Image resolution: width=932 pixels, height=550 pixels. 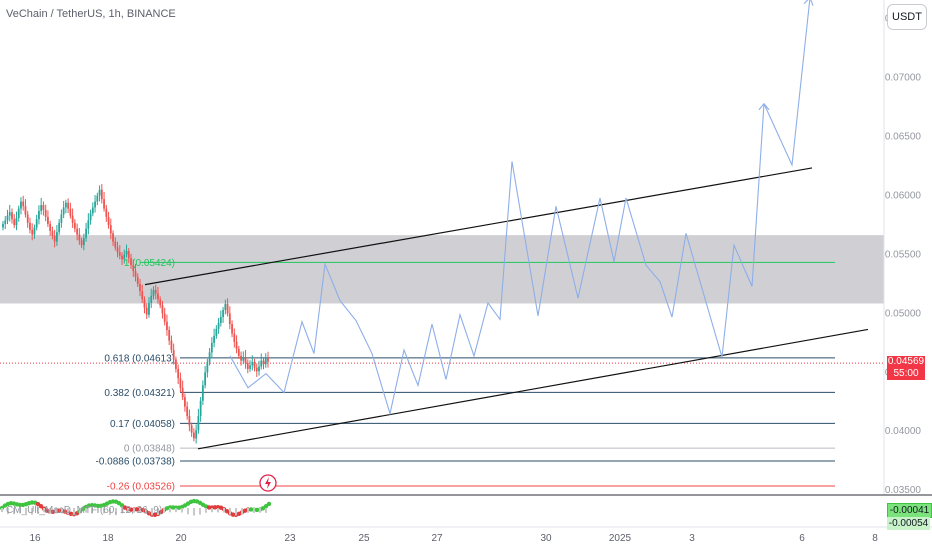 What do you see at coordinates (149, 449) in the screenshot?
I see `fib-level-label: 0 (0.03848)` at bounding box center [149, 449].